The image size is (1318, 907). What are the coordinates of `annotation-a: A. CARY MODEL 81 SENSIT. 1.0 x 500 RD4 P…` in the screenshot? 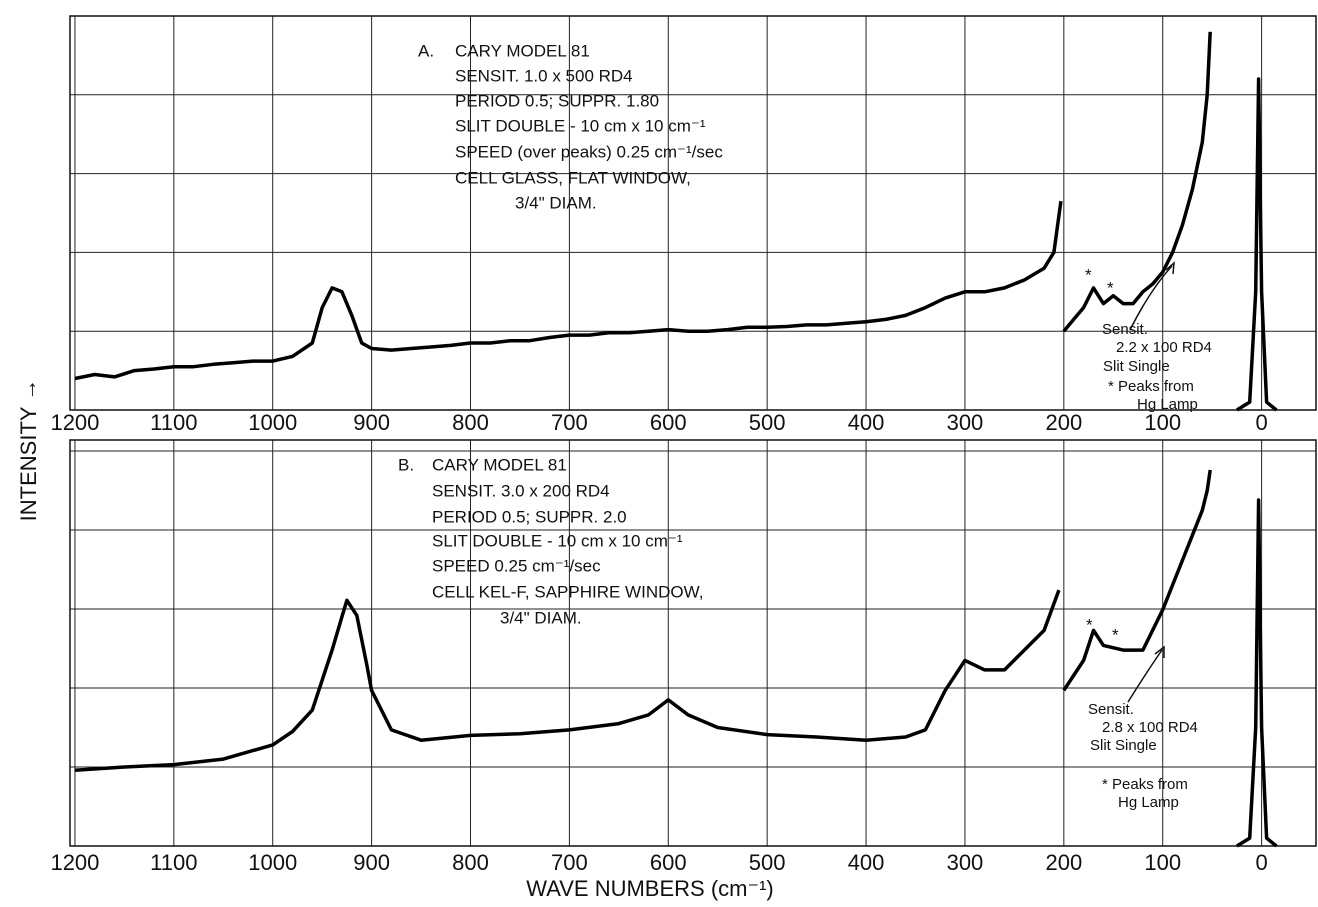 It's located at (570, 126).